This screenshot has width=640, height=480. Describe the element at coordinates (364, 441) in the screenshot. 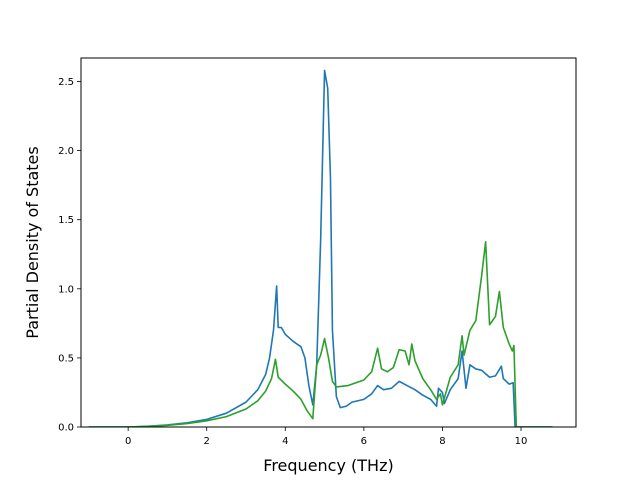

I see `x-tick-label: 6` at that location.